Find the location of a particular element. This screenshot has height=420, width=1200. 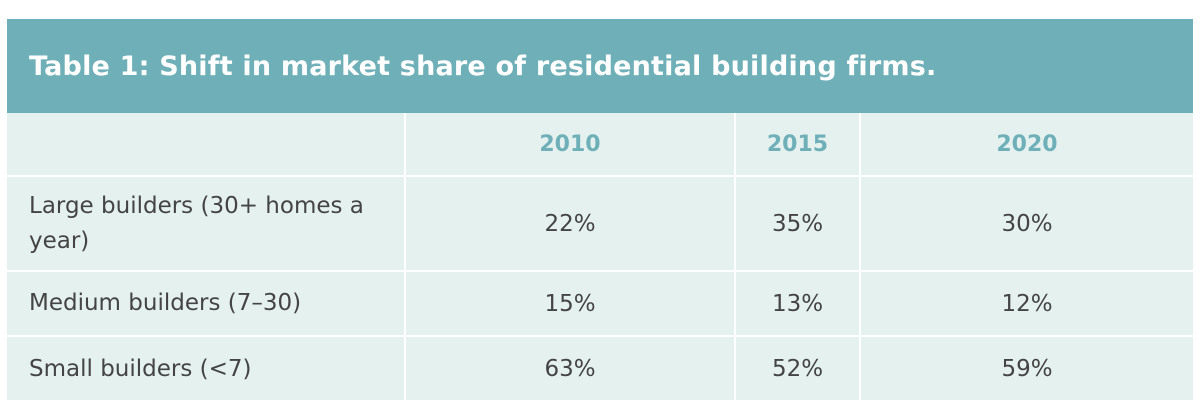

cell-medium-2010: 15% is located at coordinates (570, 303).